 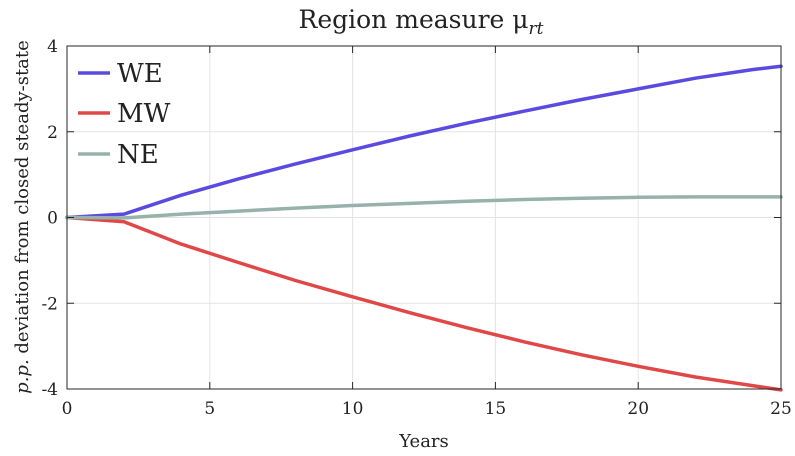 I want to click on x-tick-label: 25, so click(x=781, y=409).